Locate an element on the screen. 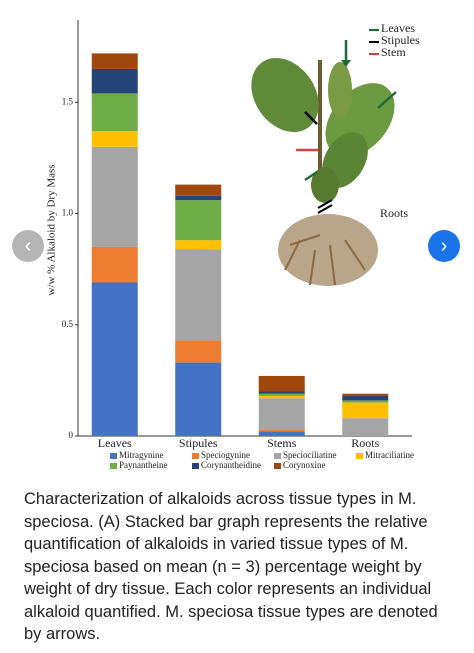  y-tick-label: 1.5 is located at coordinates (68, 101).